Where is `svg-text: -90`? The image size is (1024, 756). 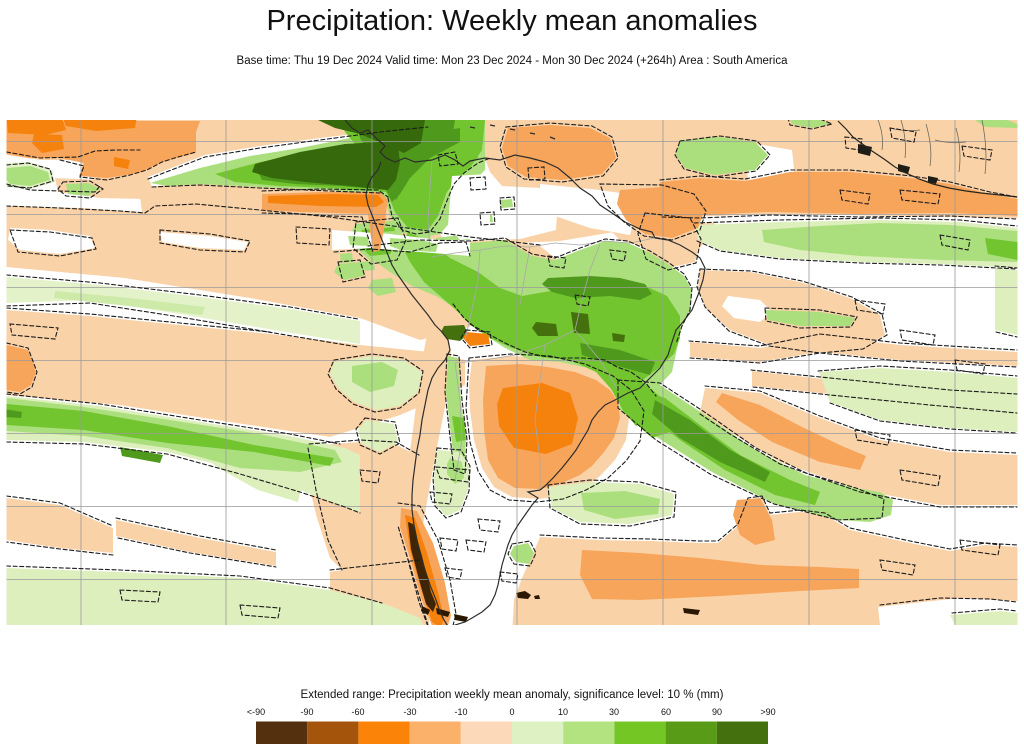
svg-text: -90 is located at coordinates (306, 712).